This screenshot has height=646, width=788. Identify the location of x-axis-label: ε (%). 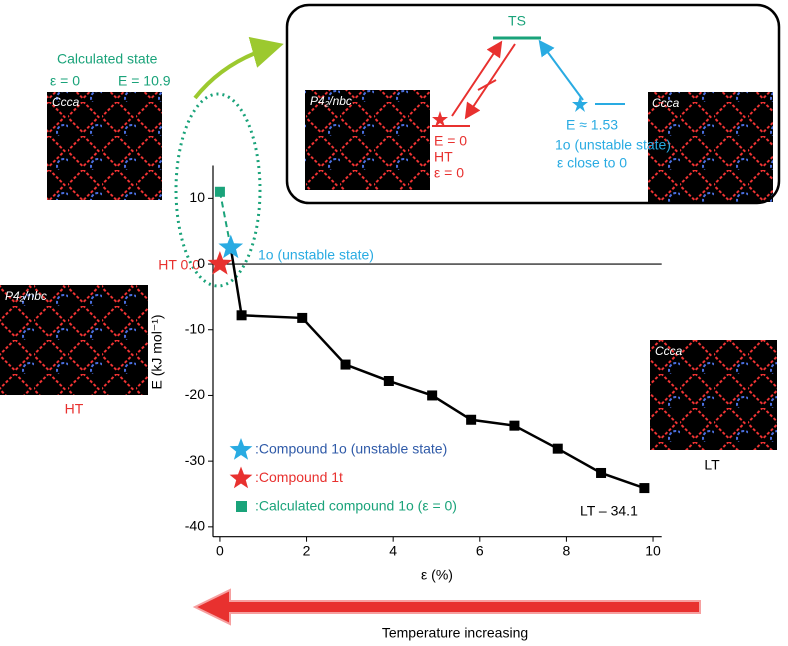
(437, 575).